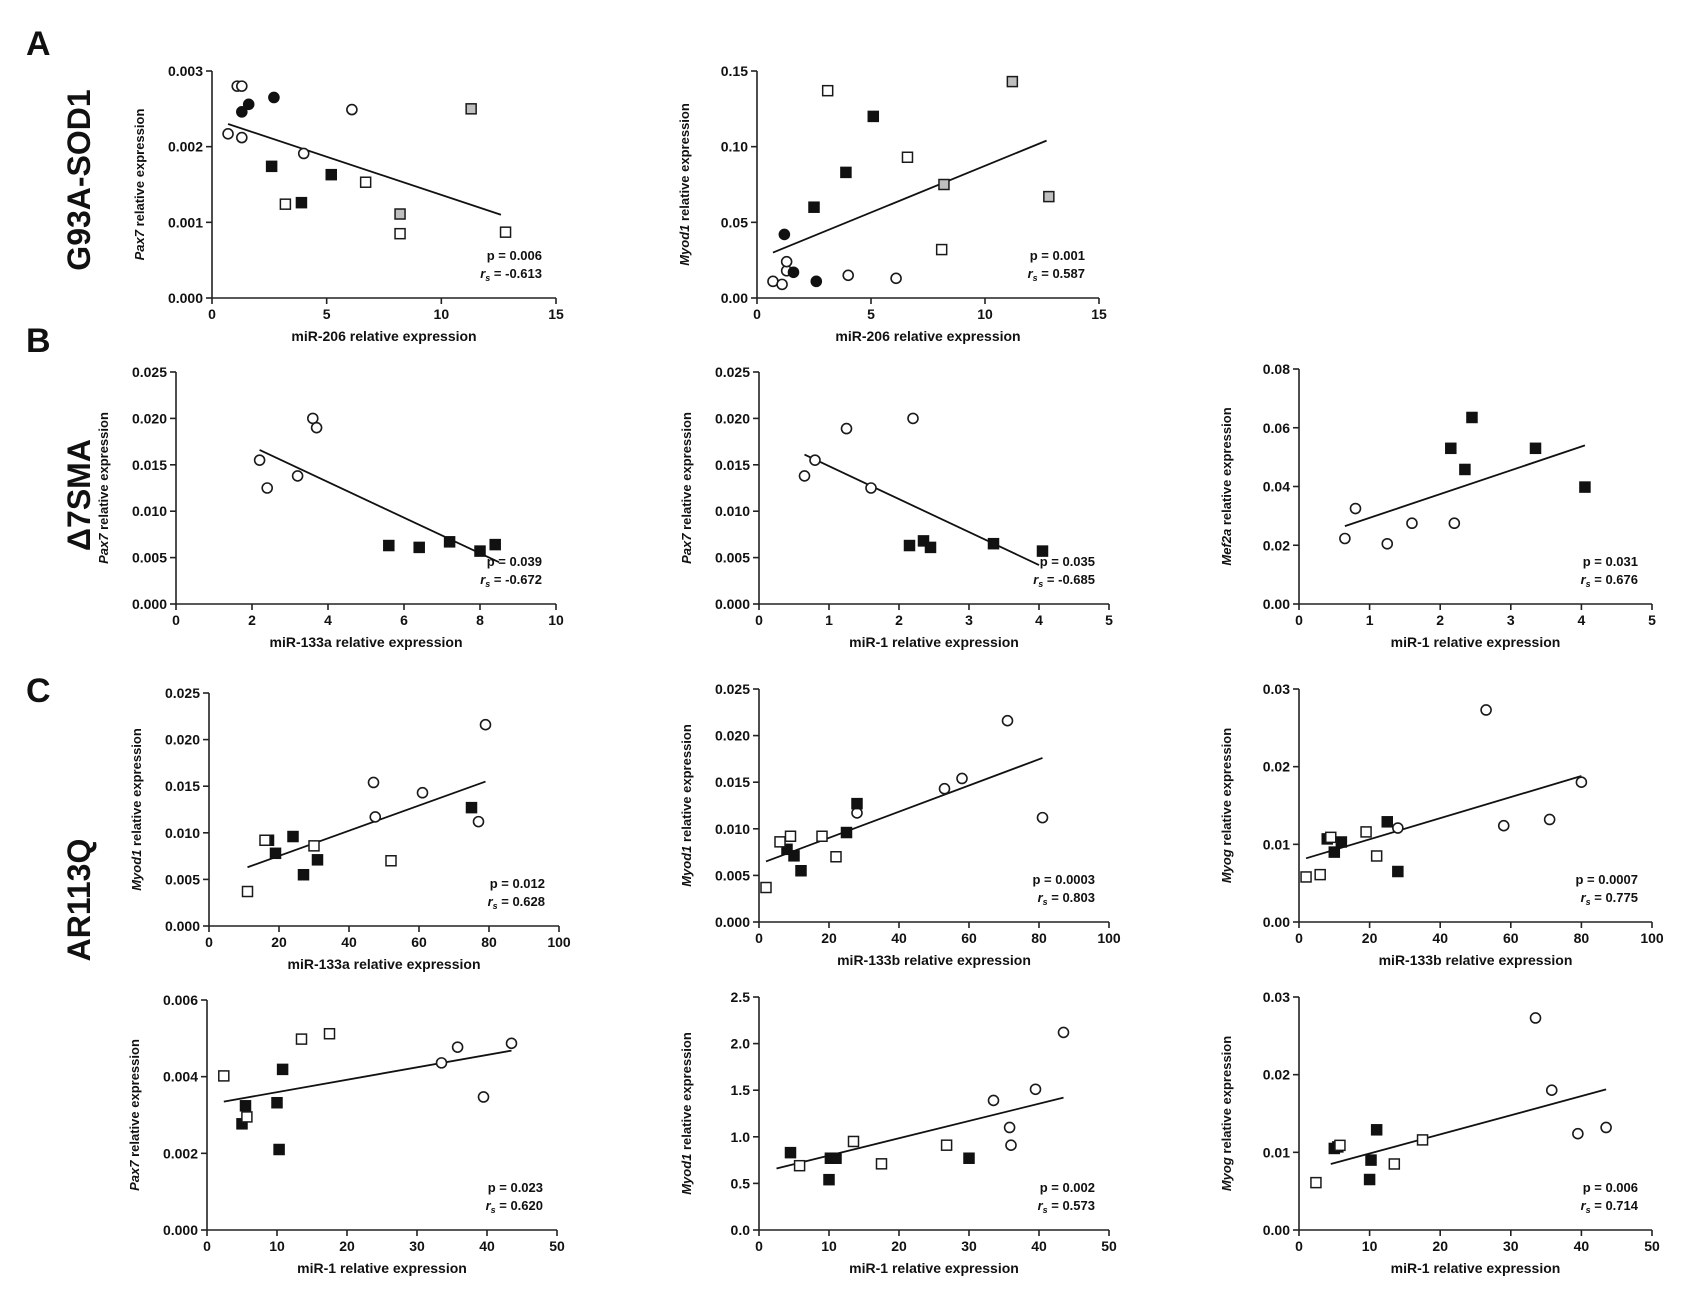  I want to click on y-tick-label: 1.5, so click(741, 1090).